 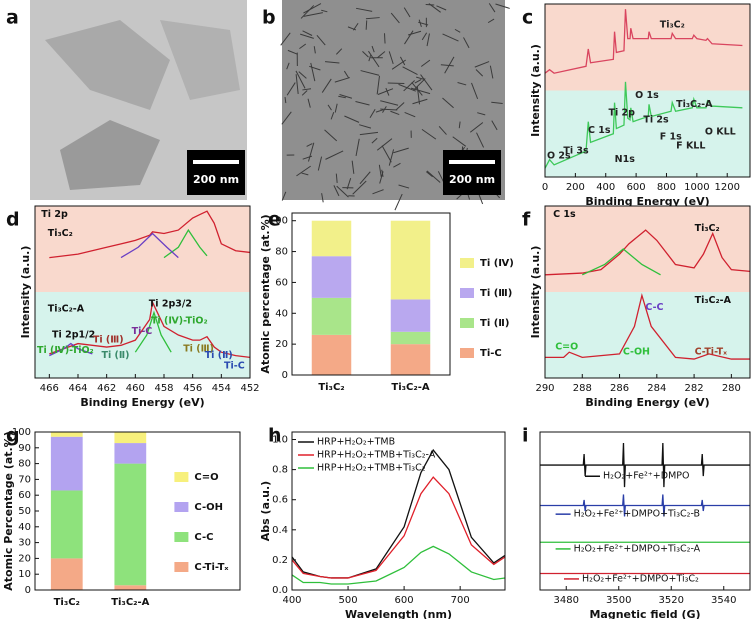 What do you see at coordinates (24, 574) in the screenshot?
I see `y-tick-label: 10` at bounding box center [24, 574].